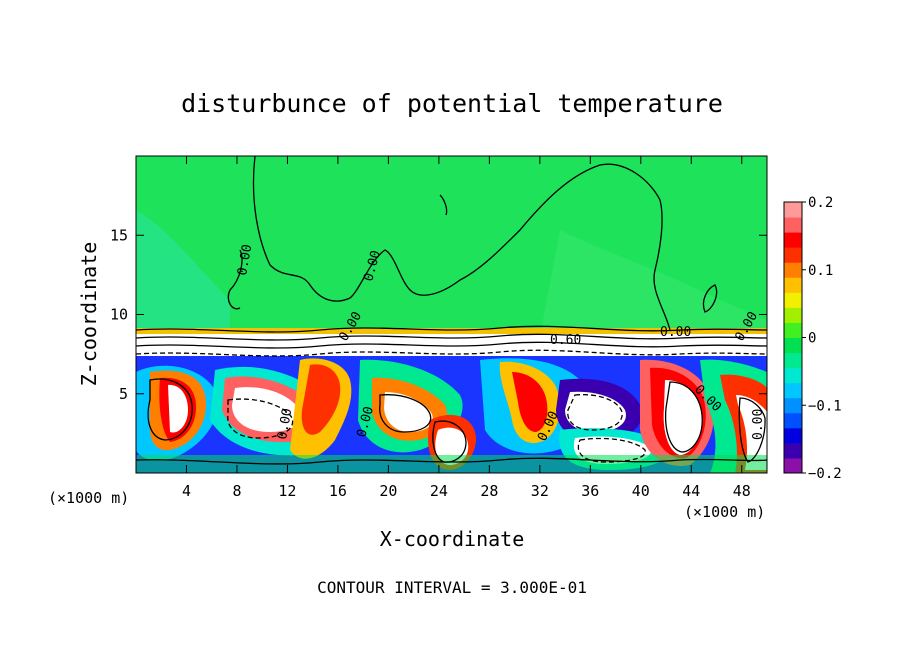  Describe the element at coordinates (825, 406) in the screenshot. I see `colorbar-tick-label: −0.1` at that location.